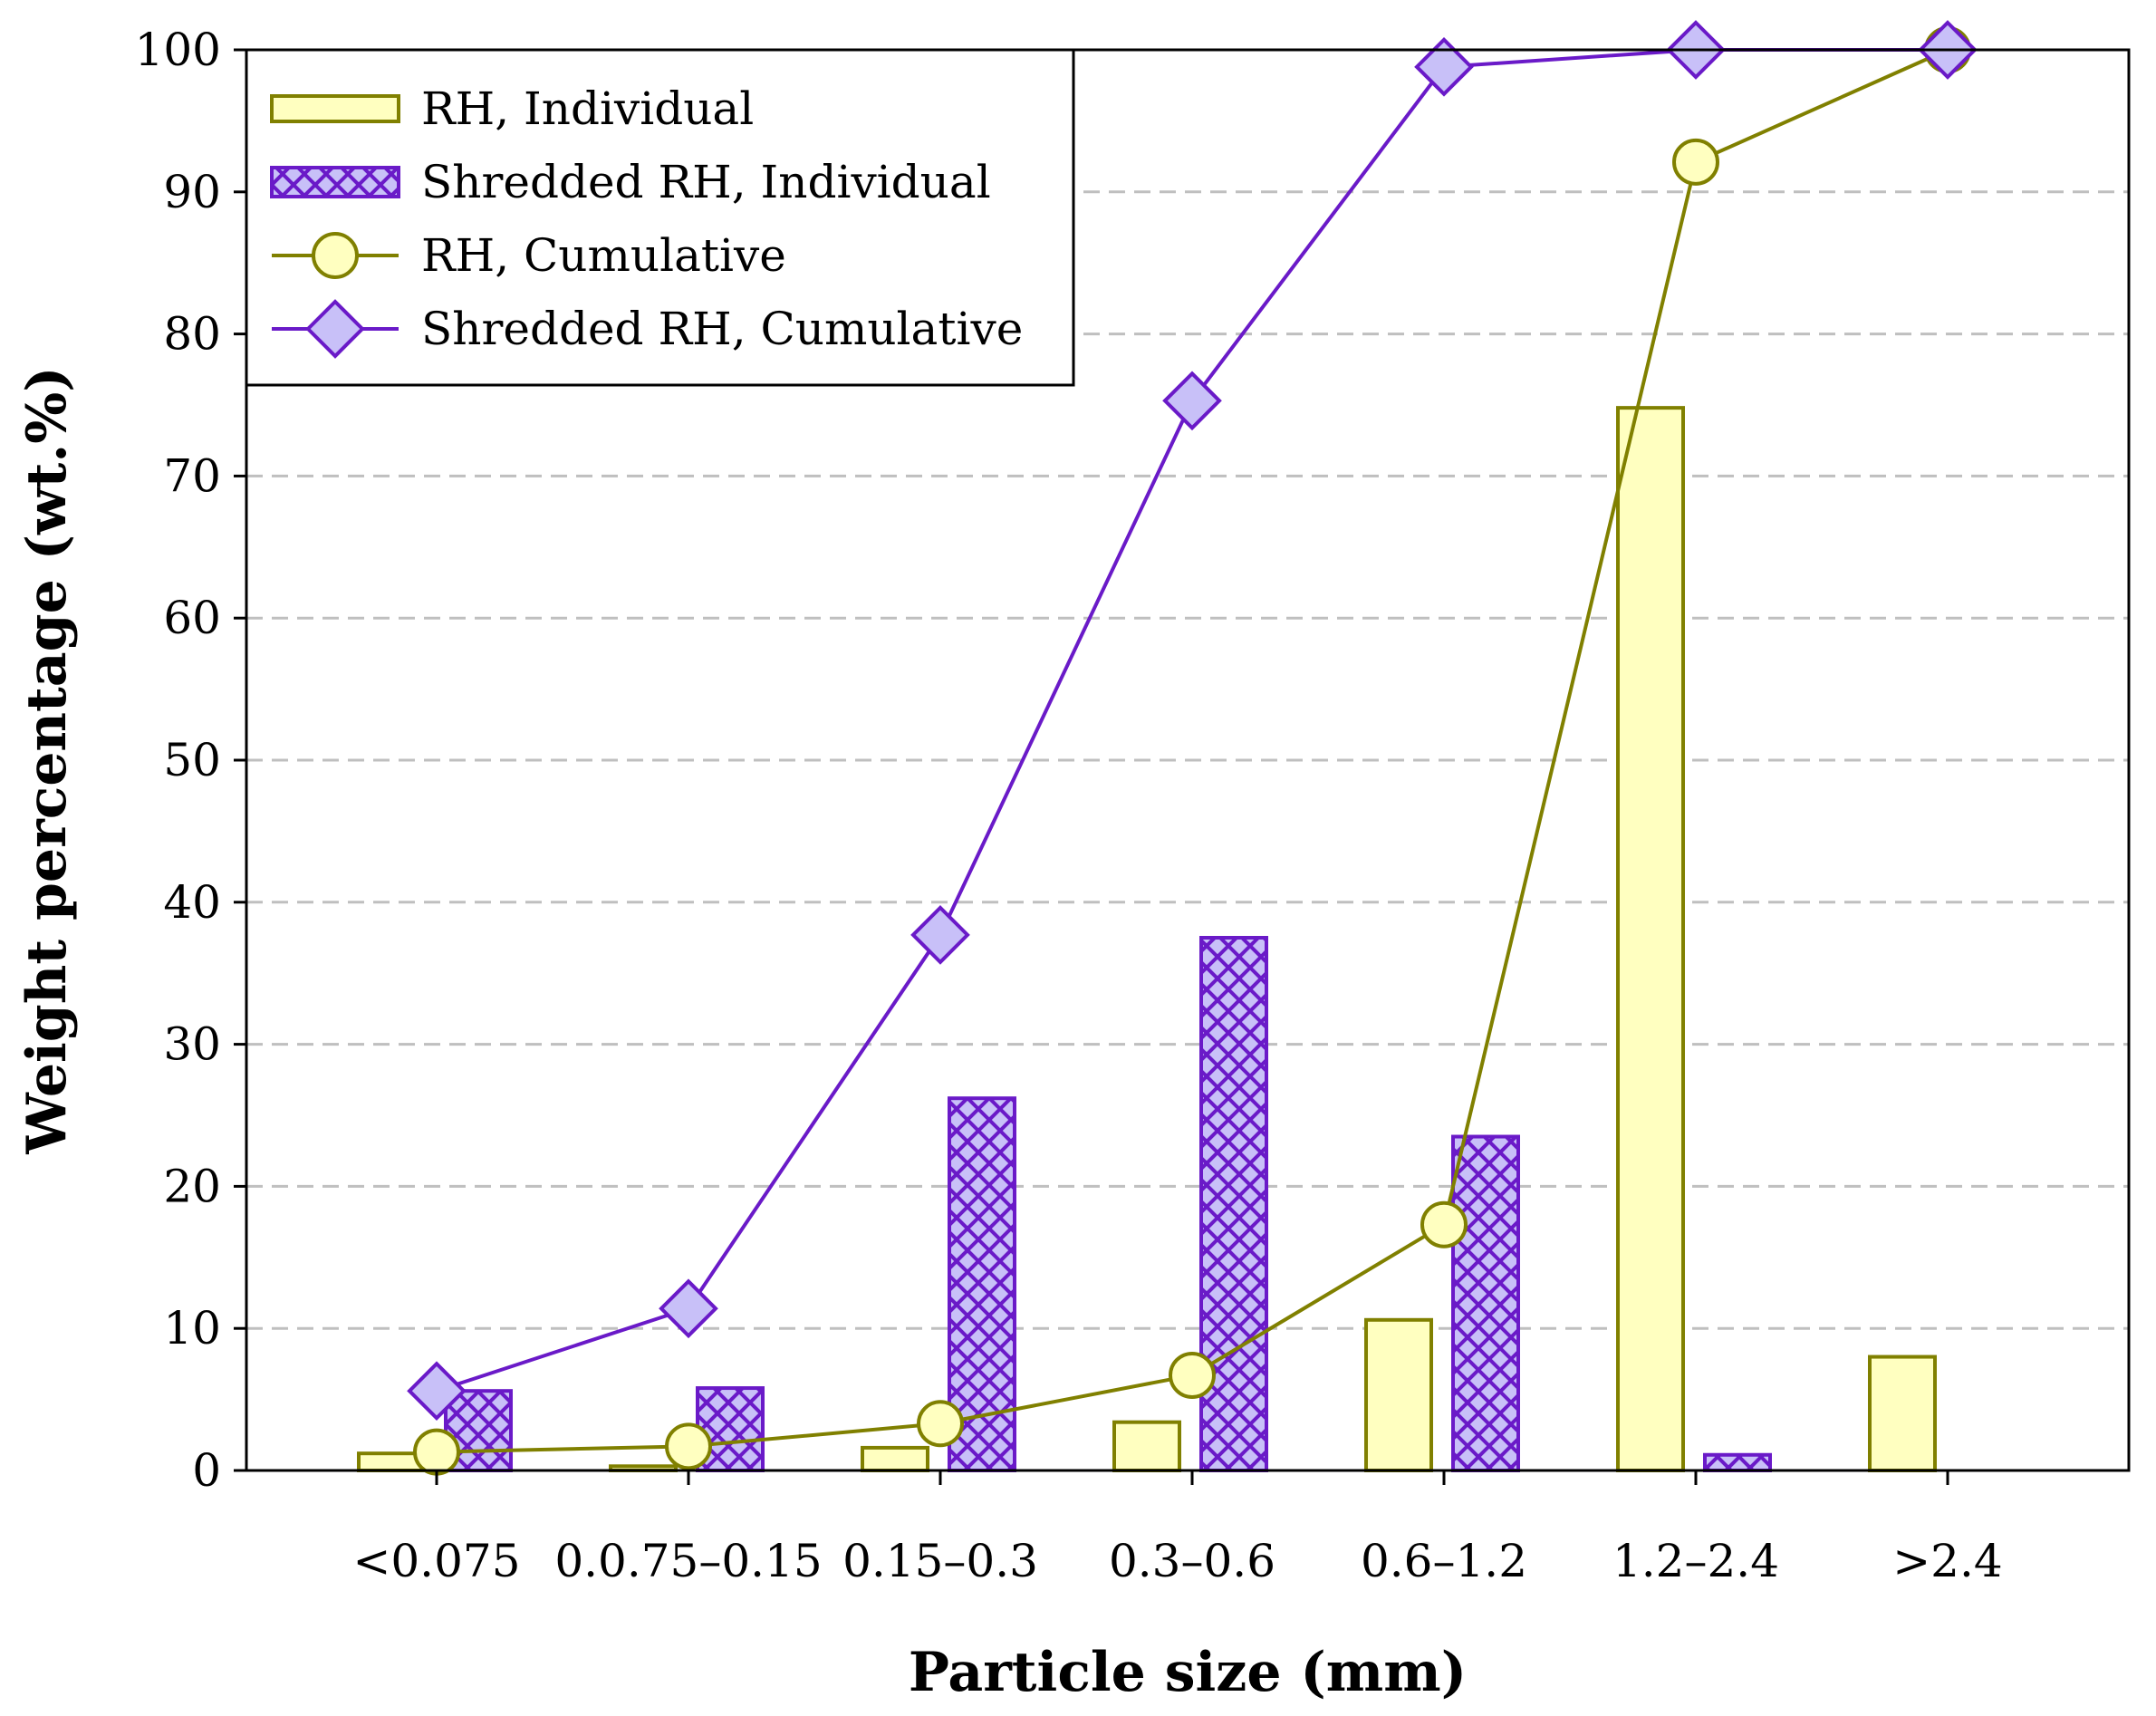 Image resolution: width=2156 pixels, height=1716 pixels. Describe the element at coordinates (722, 329) in the screenshot. I see `legend-label: Shredded RH, Cumulative` at that location.